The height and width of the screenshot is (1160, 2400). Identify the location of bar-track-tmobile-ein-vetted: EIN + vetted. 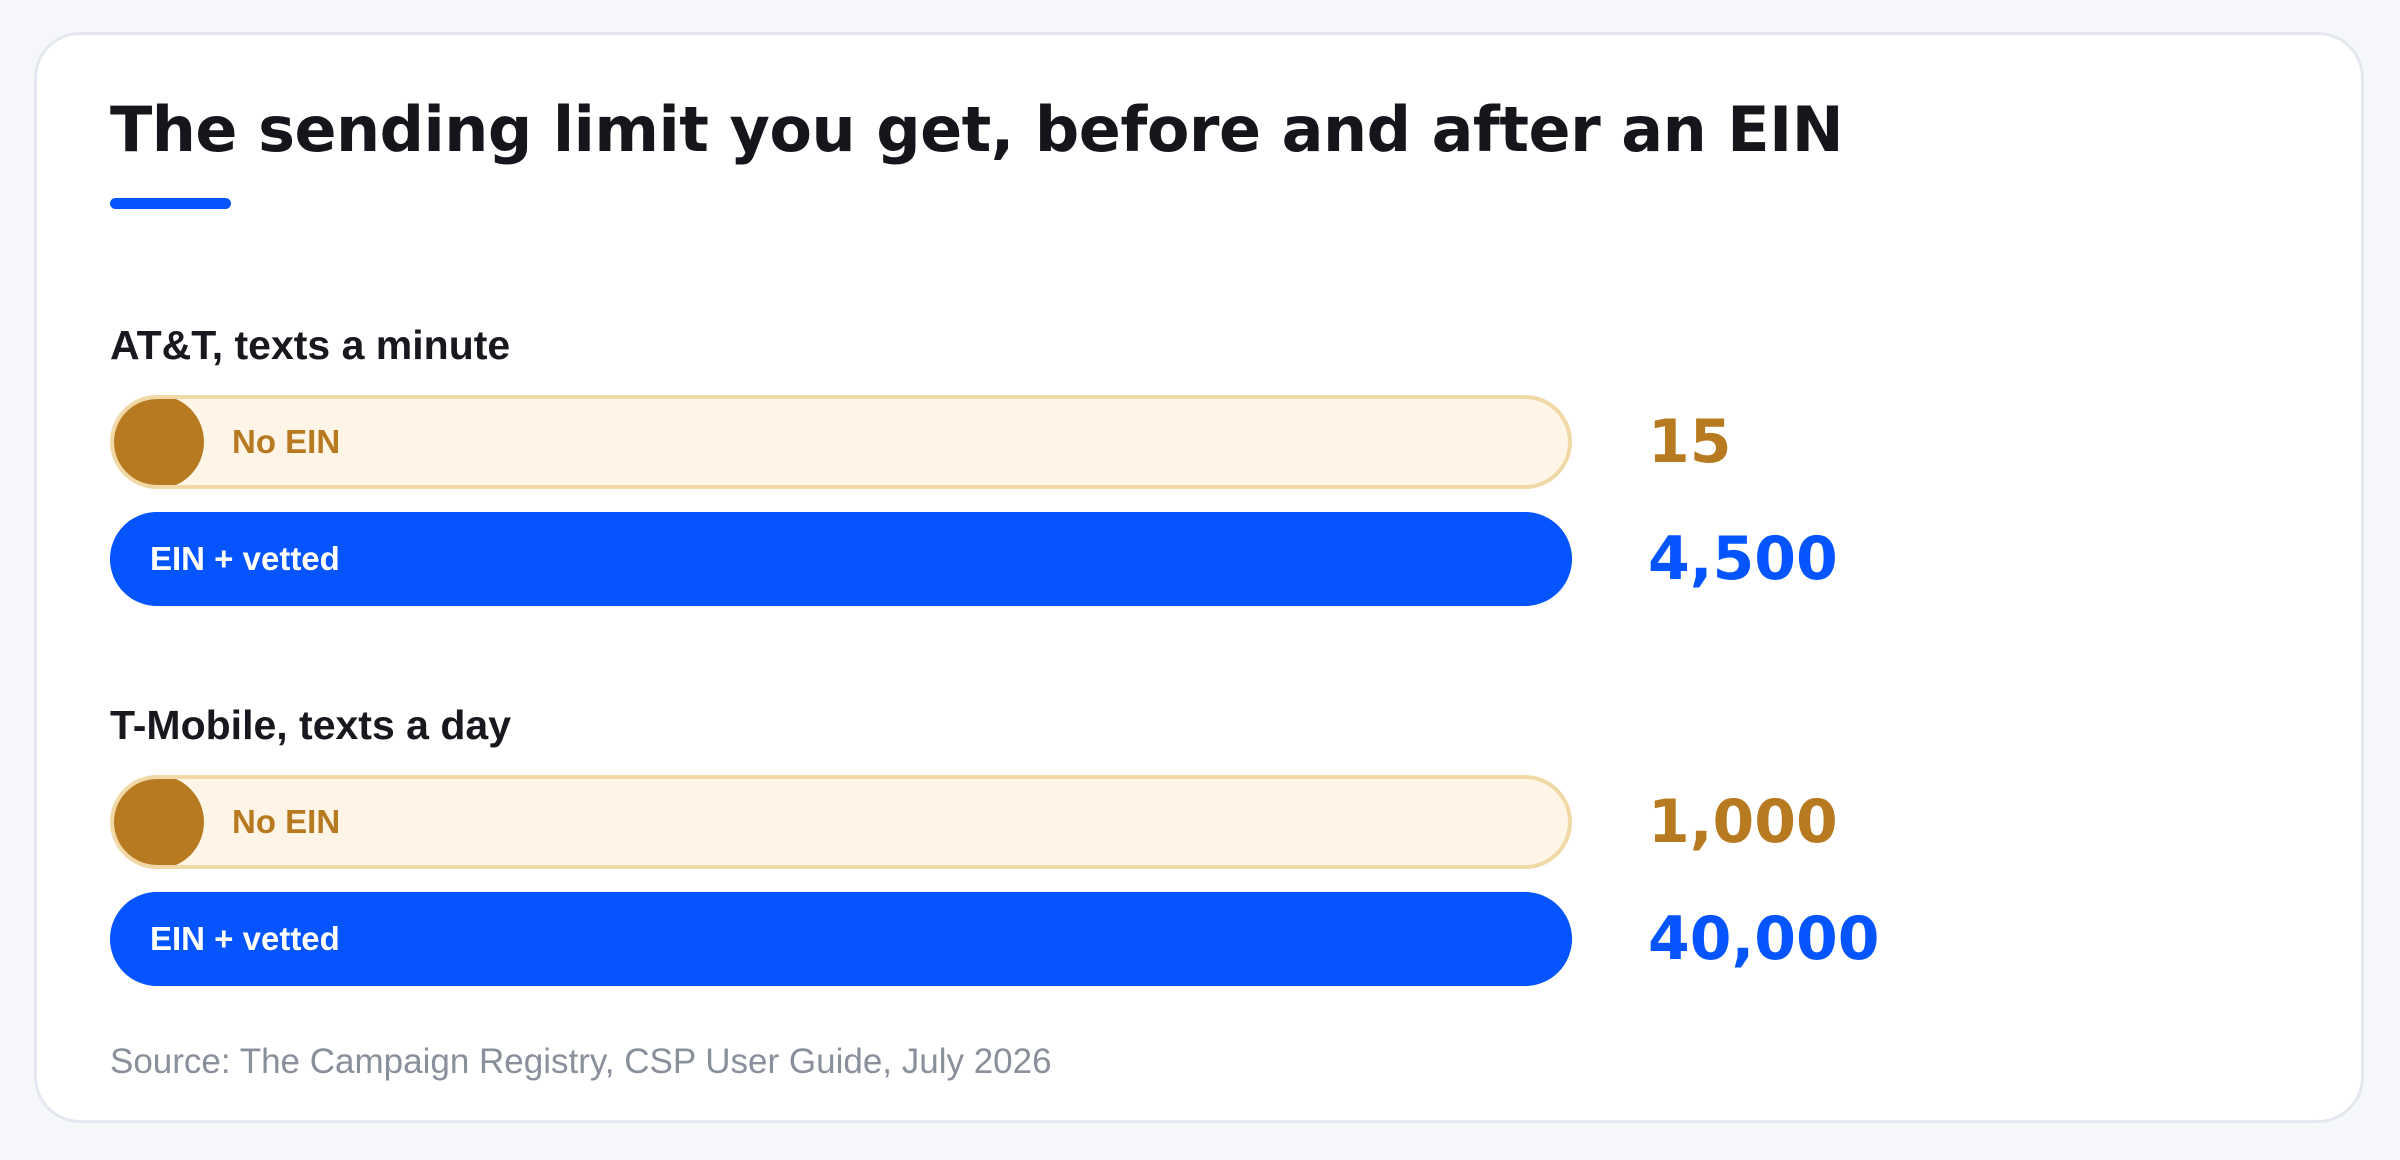
(841, 939).